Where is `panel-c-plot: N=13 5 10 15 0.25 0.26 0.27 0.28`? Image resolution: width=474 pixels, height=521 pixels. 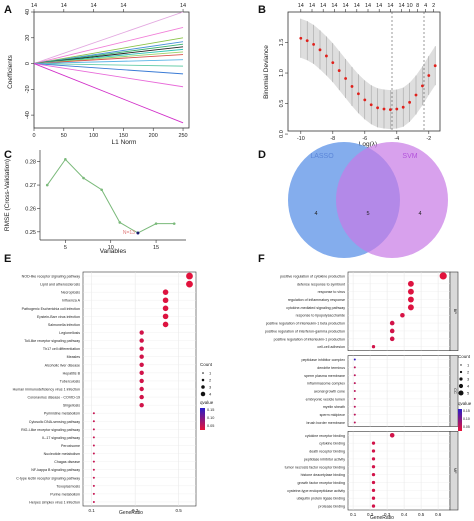
panel-c-plot: N=13 5 10 15 0.25 0.26 0.27 0.28 is located at coordinates (105, 200).